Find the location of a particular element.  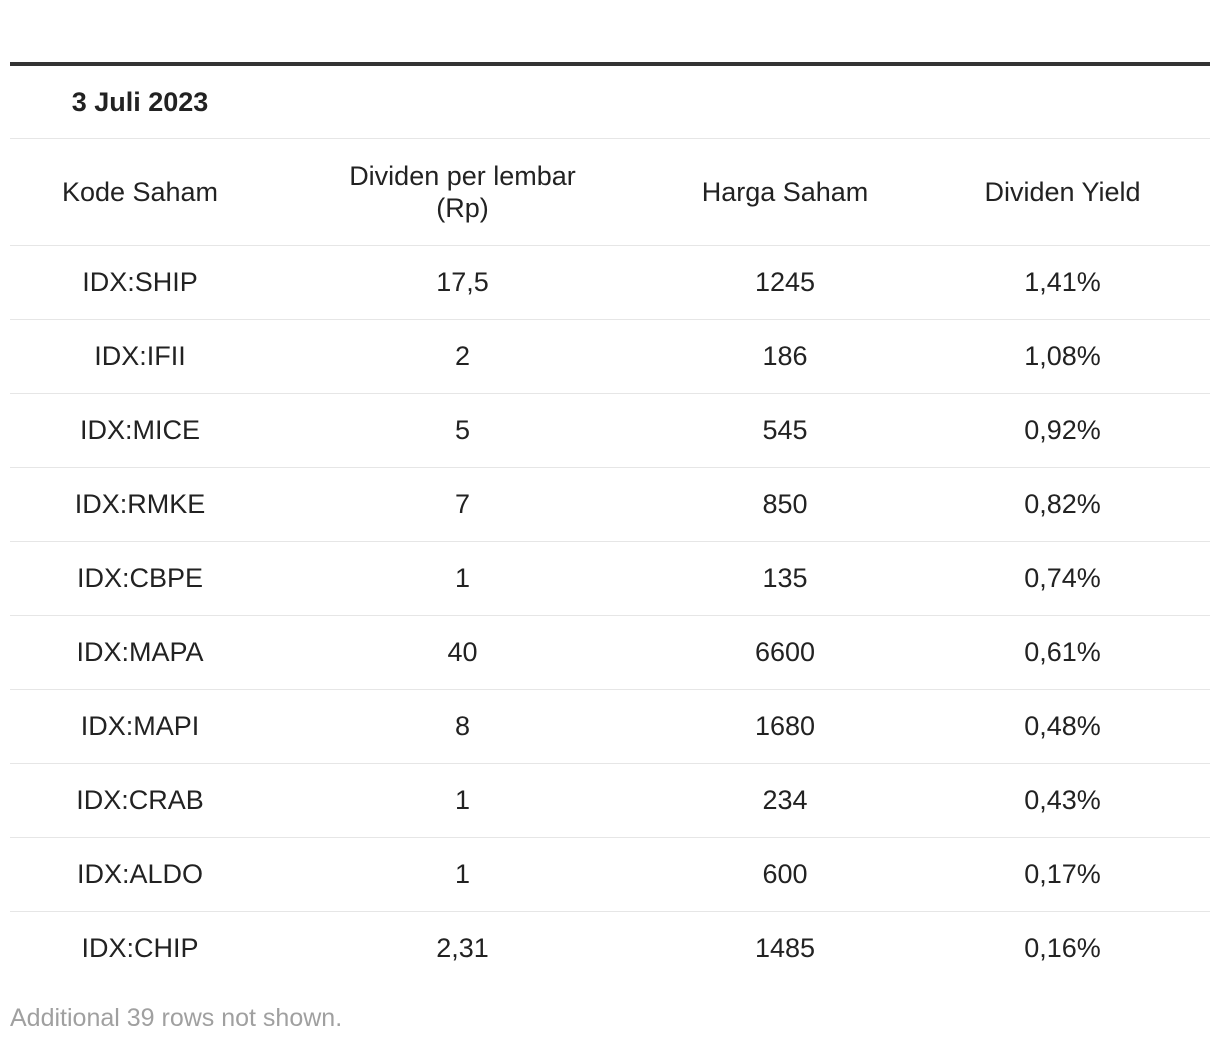

header-harga-saham: Harga Saham is located at coordinates (785, 192).